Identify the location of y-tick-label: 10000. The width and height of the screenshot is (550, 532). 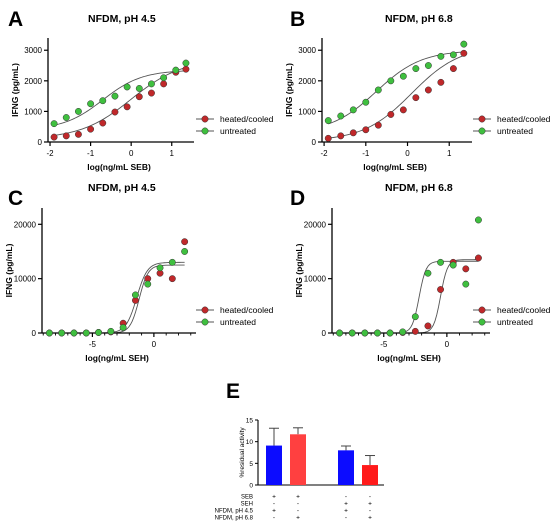
(25, 279).